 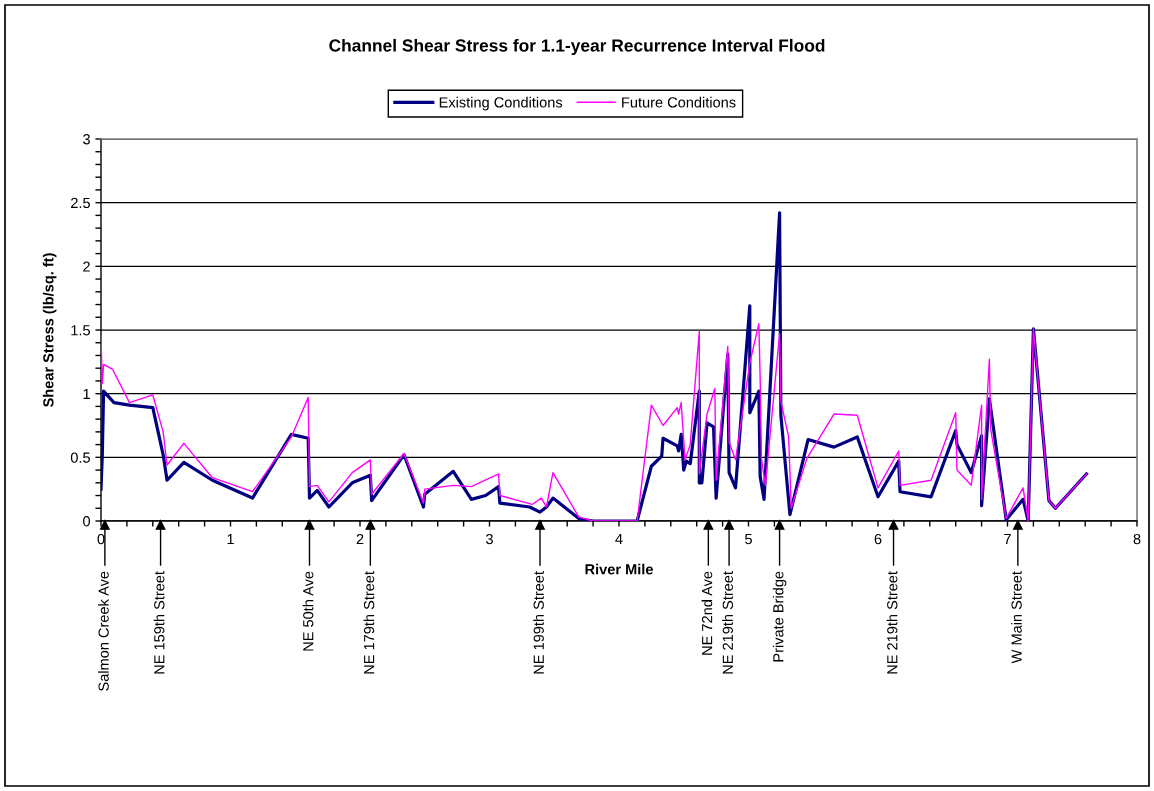 I want to click on legend-label: Existing Conditions, so click(x=501, y=103).